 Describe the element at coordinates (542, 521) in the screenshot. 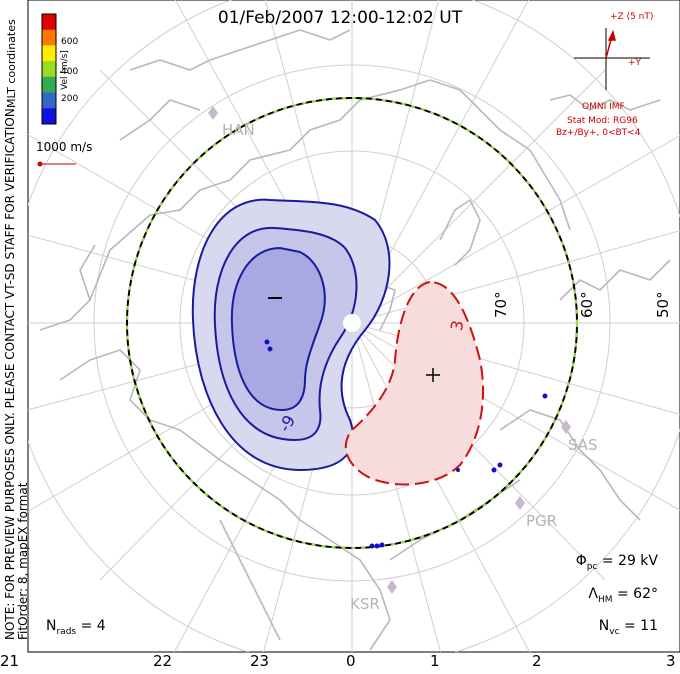

I see `station-label-pgr: PGR` at that location.